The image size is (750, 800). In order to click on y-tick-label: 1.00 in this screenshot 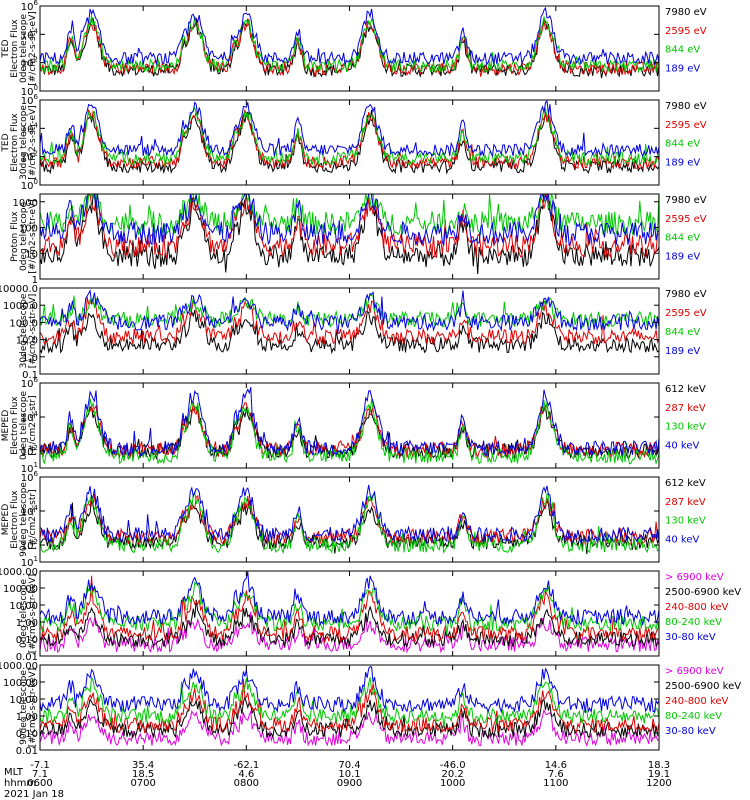, I will do `click(27, 717)`.